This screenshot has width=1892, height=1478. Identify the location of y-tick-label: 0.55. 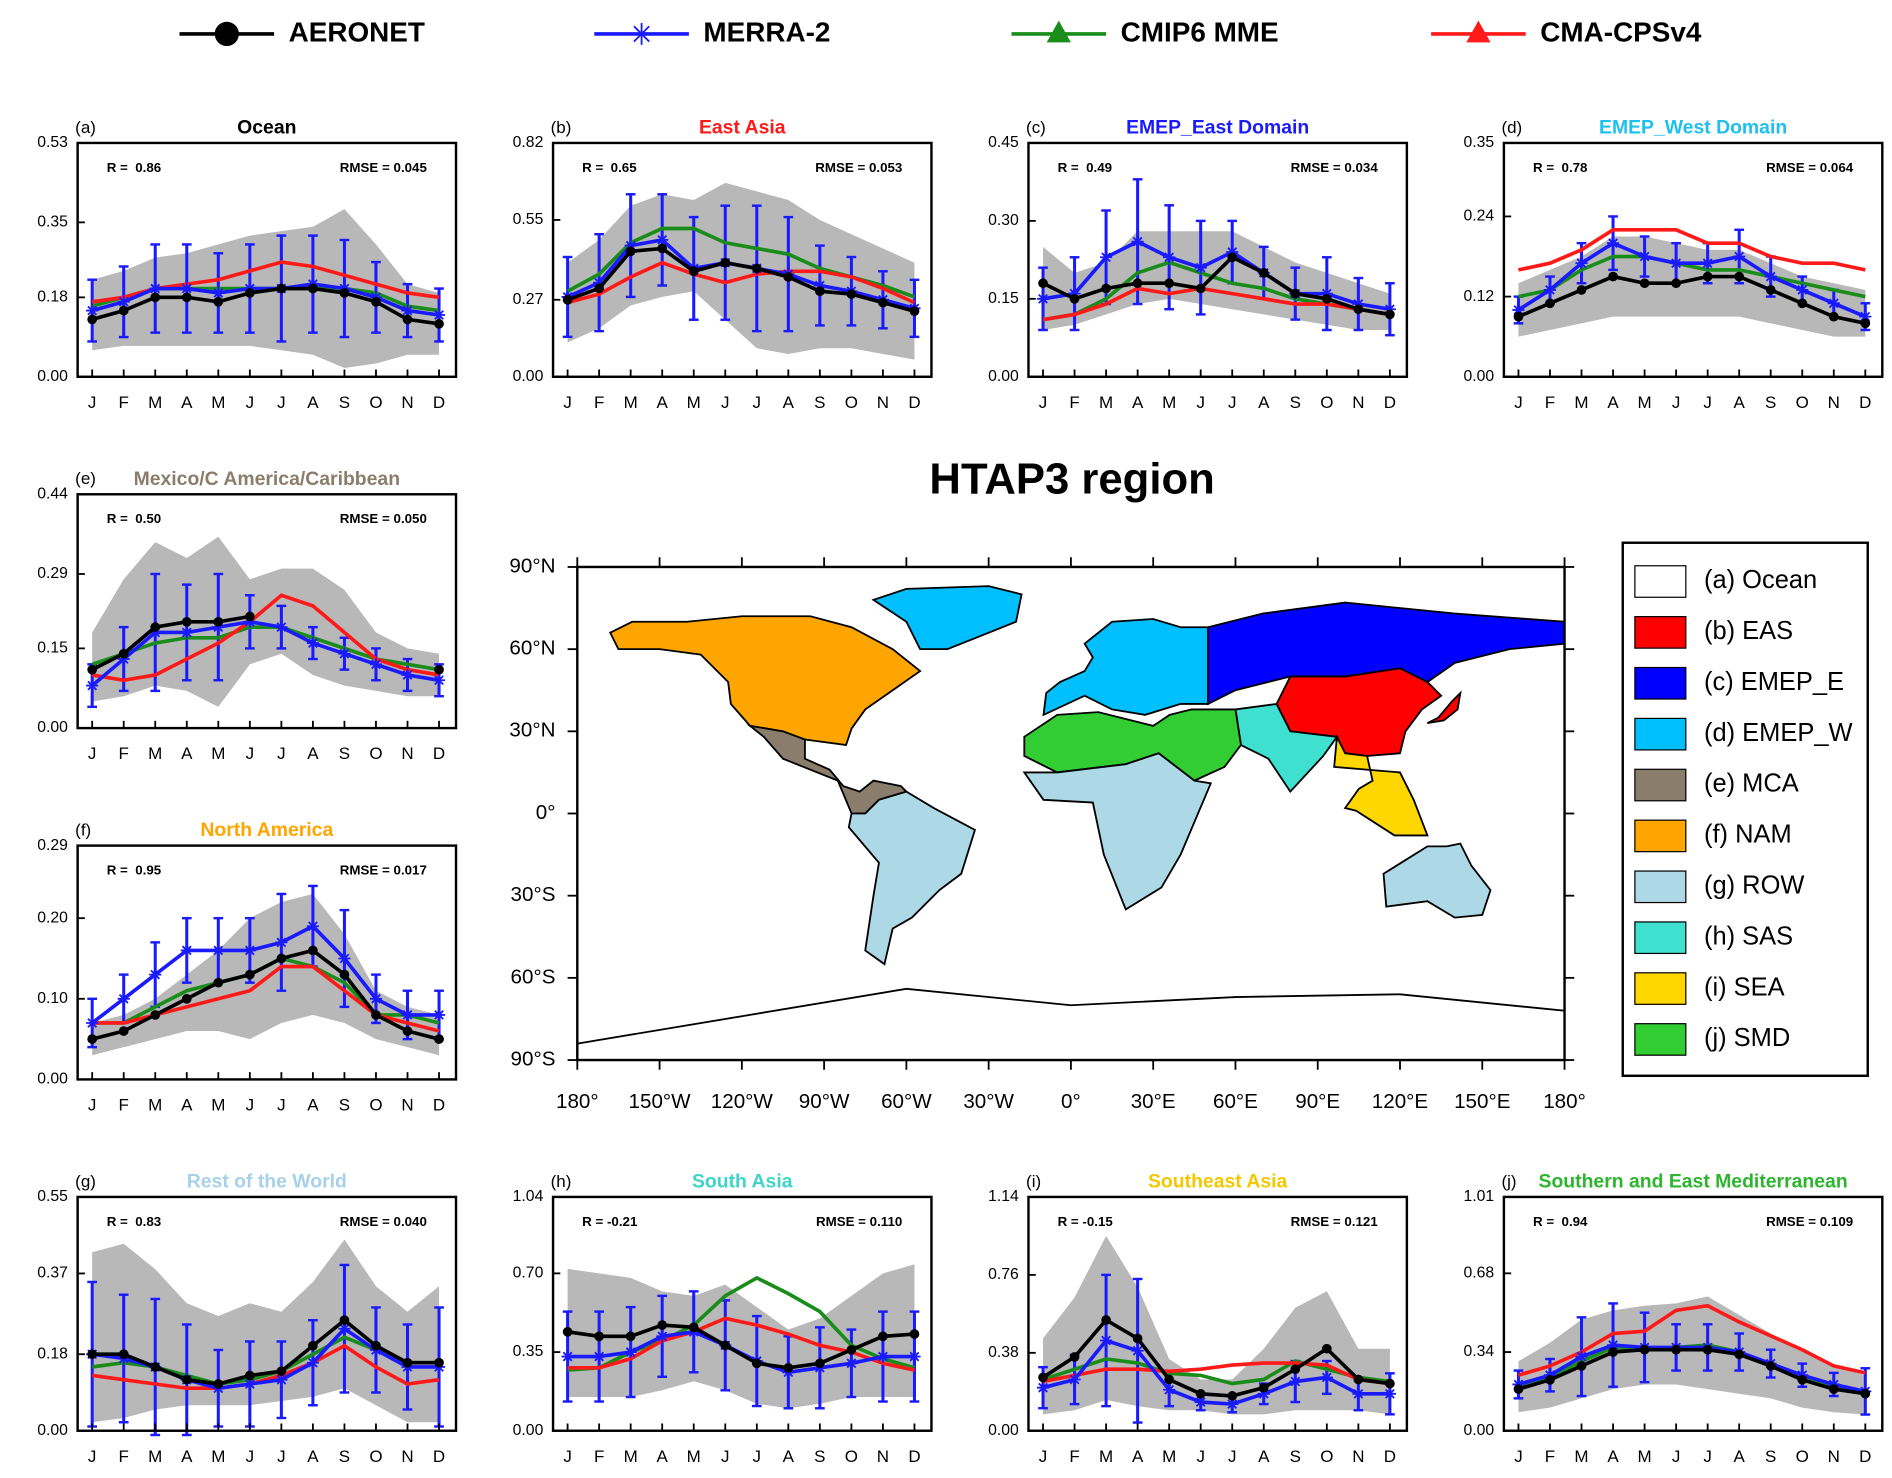
(528, 219).